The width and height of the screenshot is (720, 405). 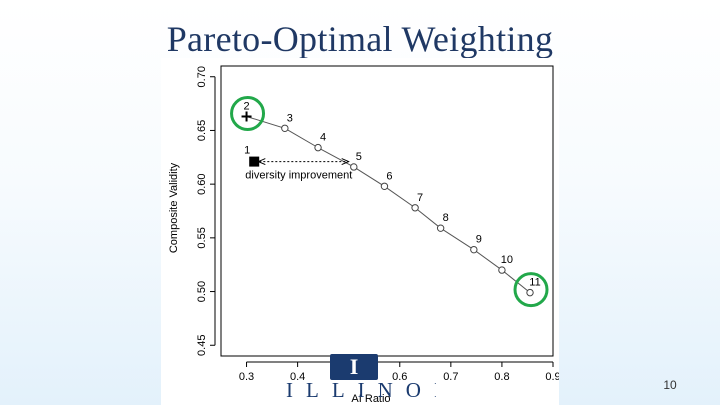 What do you see at coordinates (254, 161) in the screenshot?
I see `square-marker` at bounding box center [254, 161].